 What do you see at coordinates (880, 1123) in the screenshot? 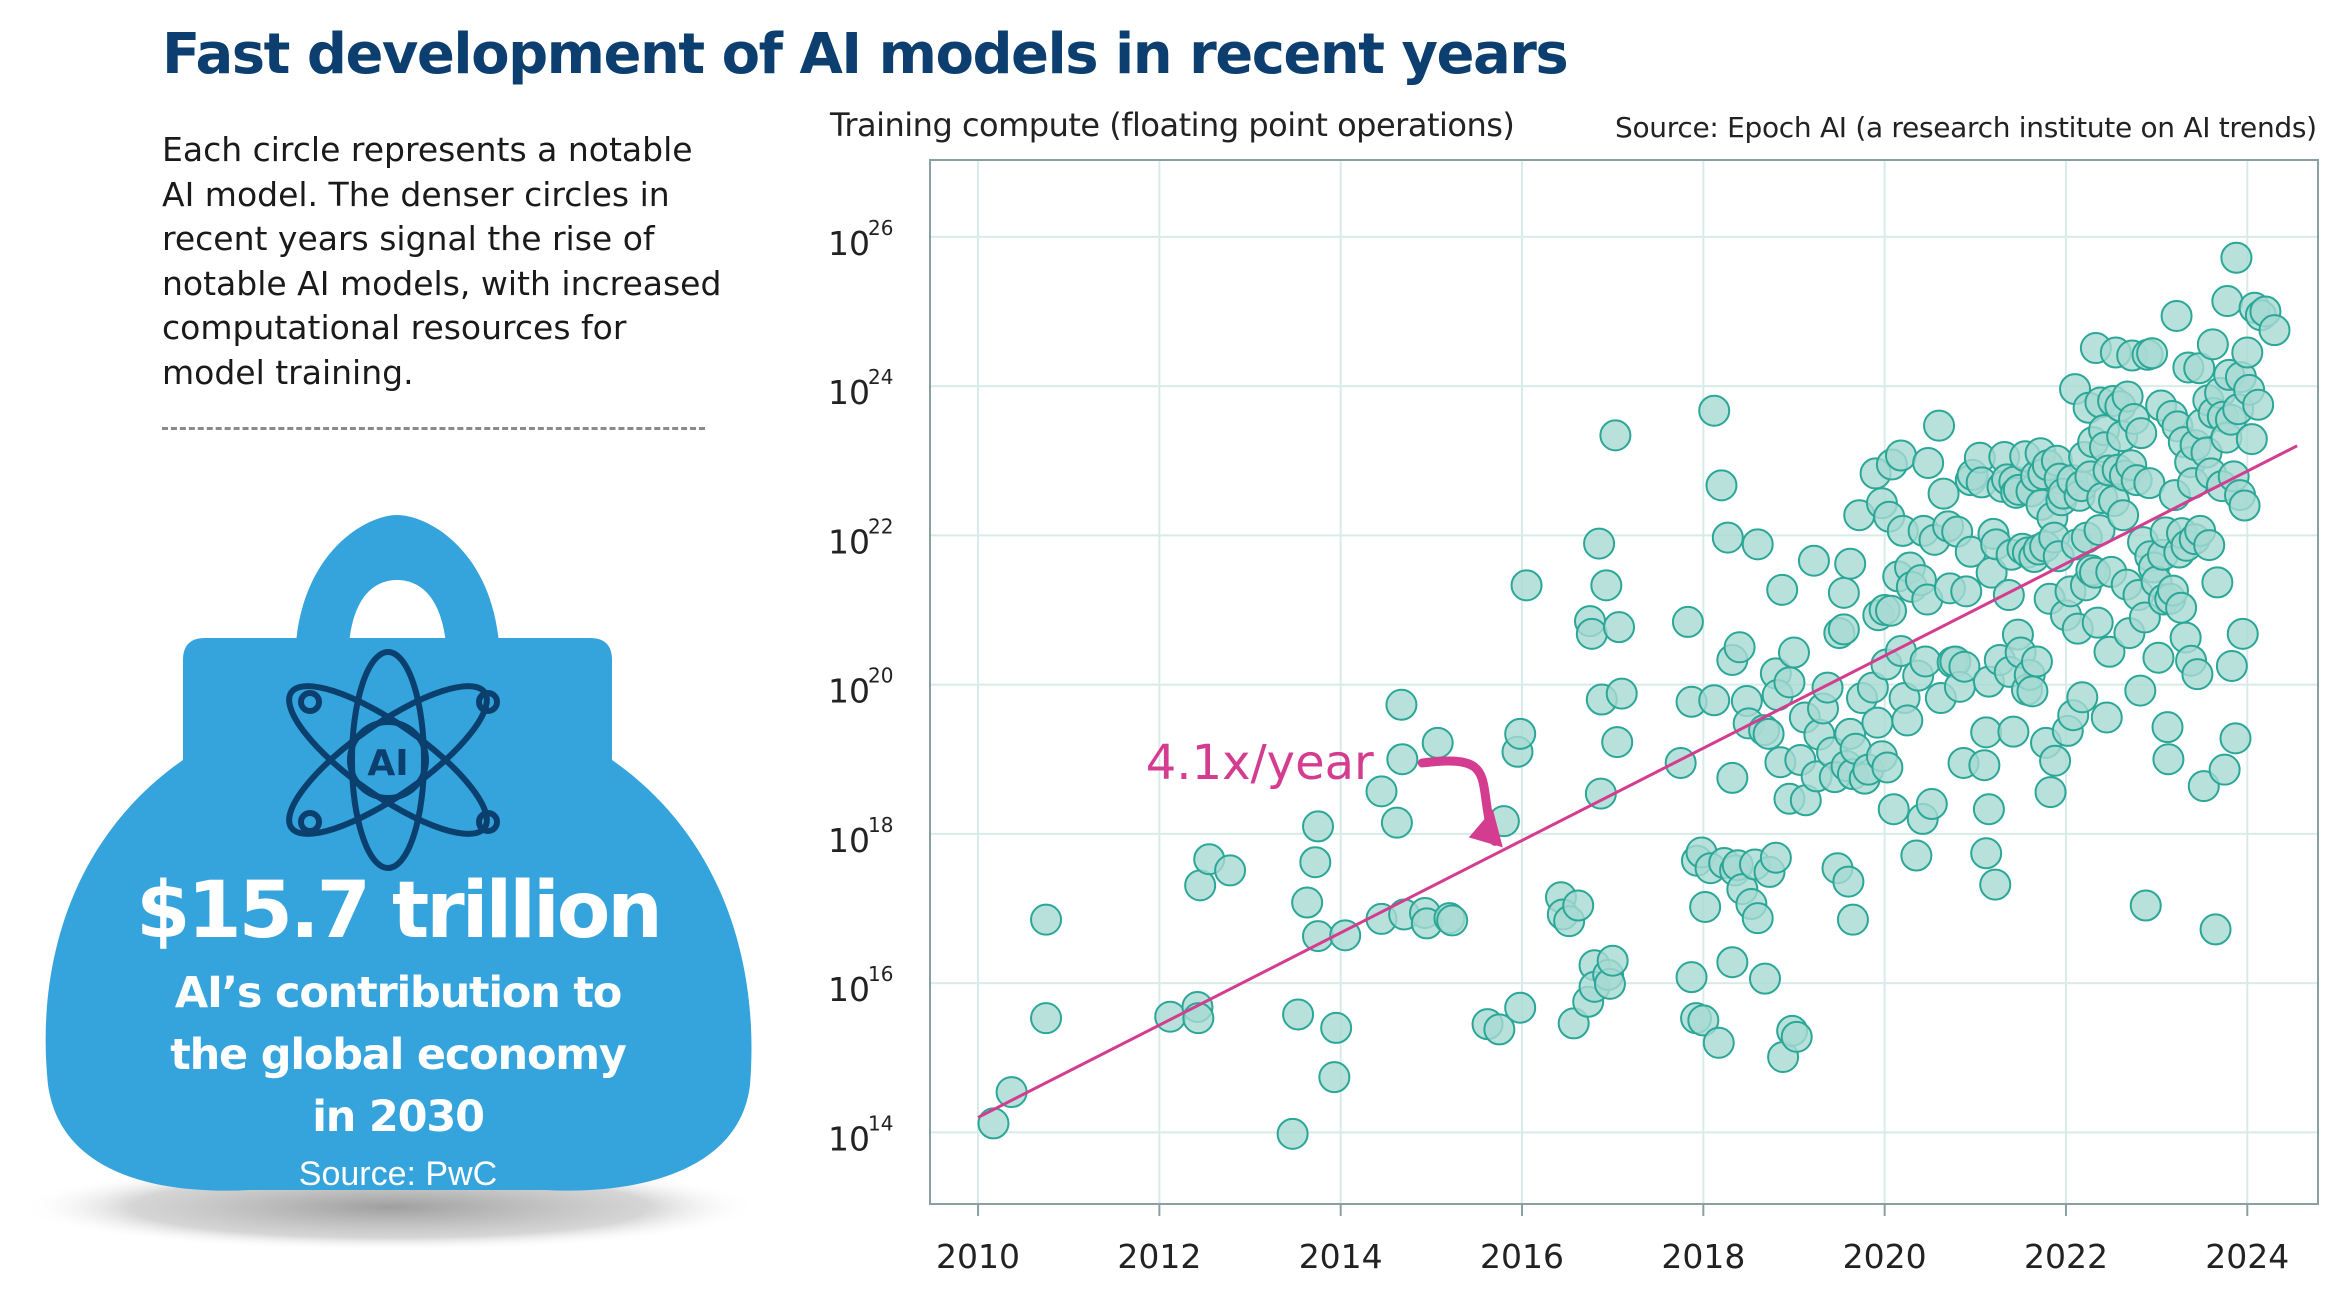
I see `y-tick-exponent: 14` at bounding box center [880, 1123].